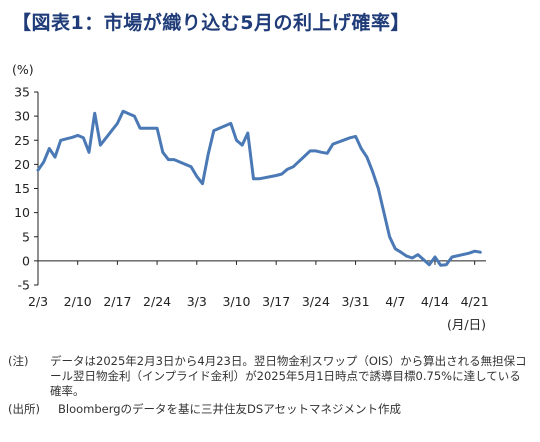  Describe the element at coordinates (22, 188) in the screenshot. I see `y-tick-label: 15` at that location.